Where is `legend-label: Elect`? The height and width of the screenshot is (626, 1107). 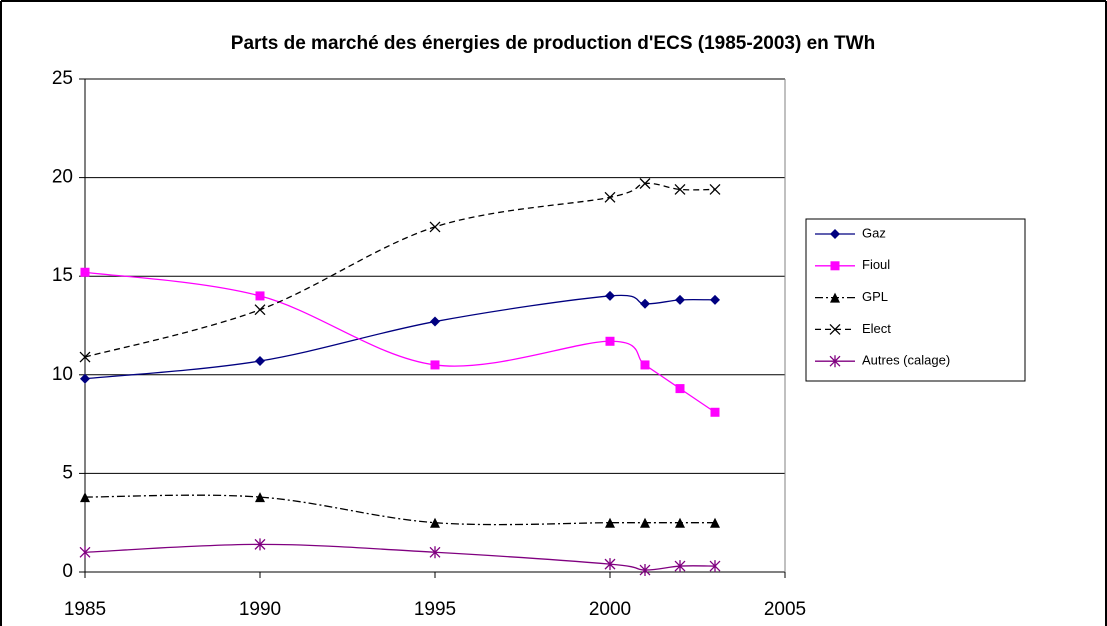 legend-label: Elect is located at coordinates (876, 328).